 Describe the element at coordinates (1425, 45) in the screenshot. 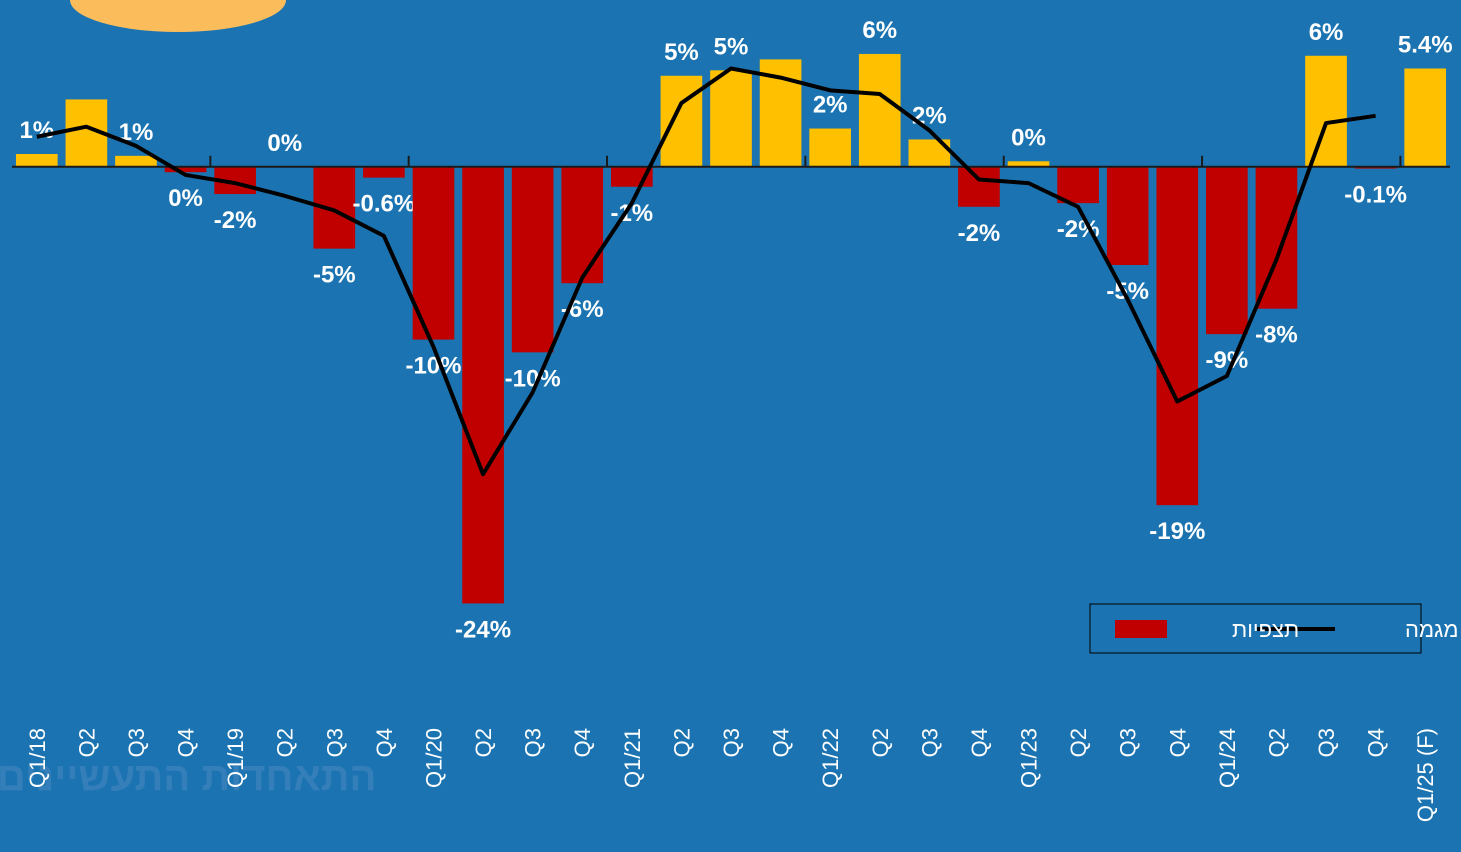

I see `value-label: 5.4%` at that location.